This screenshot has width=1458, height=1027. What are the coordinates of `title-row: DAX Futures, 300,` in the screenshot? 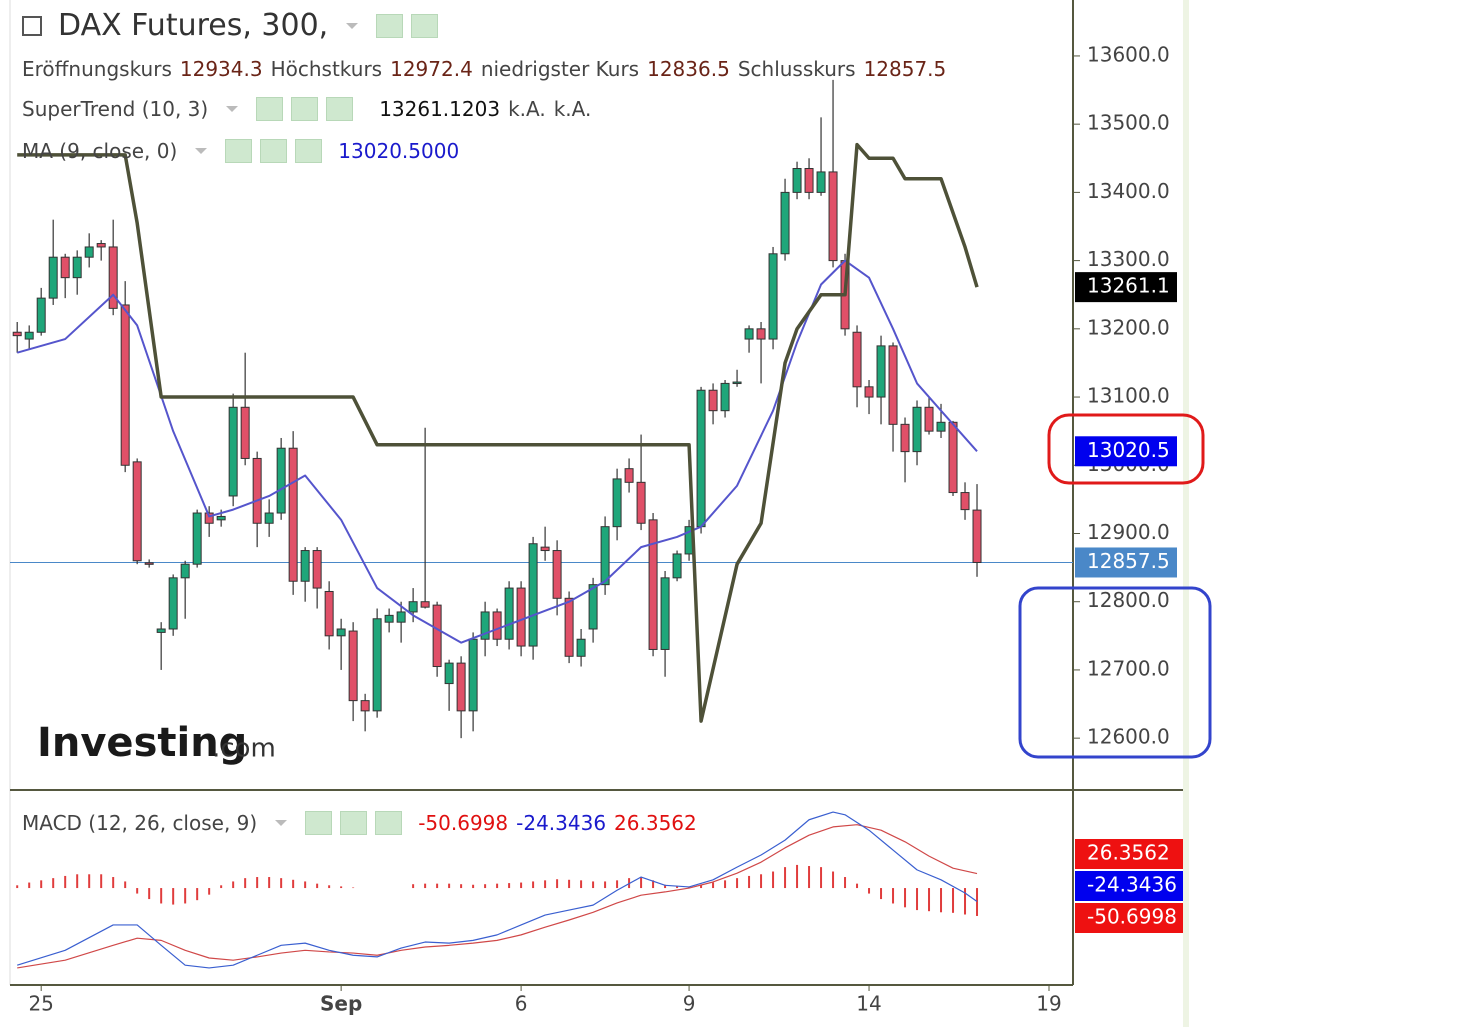 It's located at (230, 25).